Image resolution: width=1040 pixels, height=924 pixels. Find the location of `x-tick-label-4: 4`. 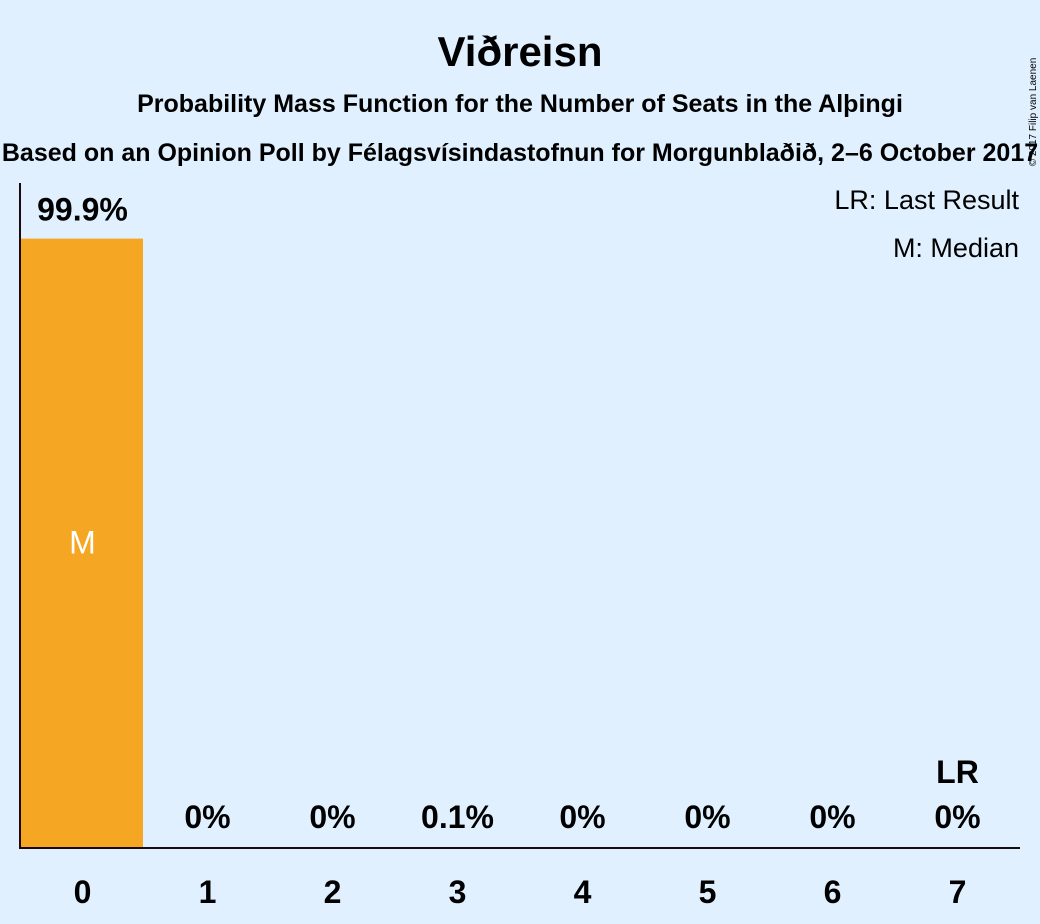

x-tick-label-4: 4 is located at coordinates (583, 892).